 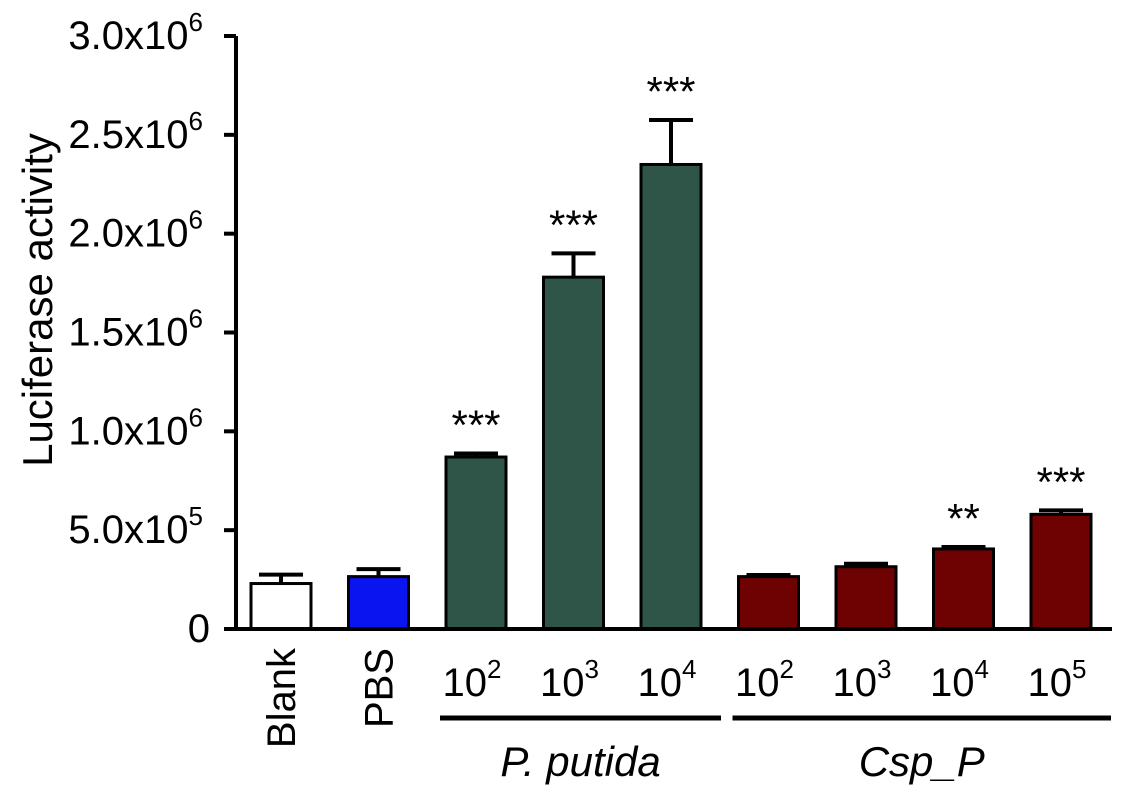 I want to click on y-tick-label: 2.5x10⁶, so click(x=135, y=131).